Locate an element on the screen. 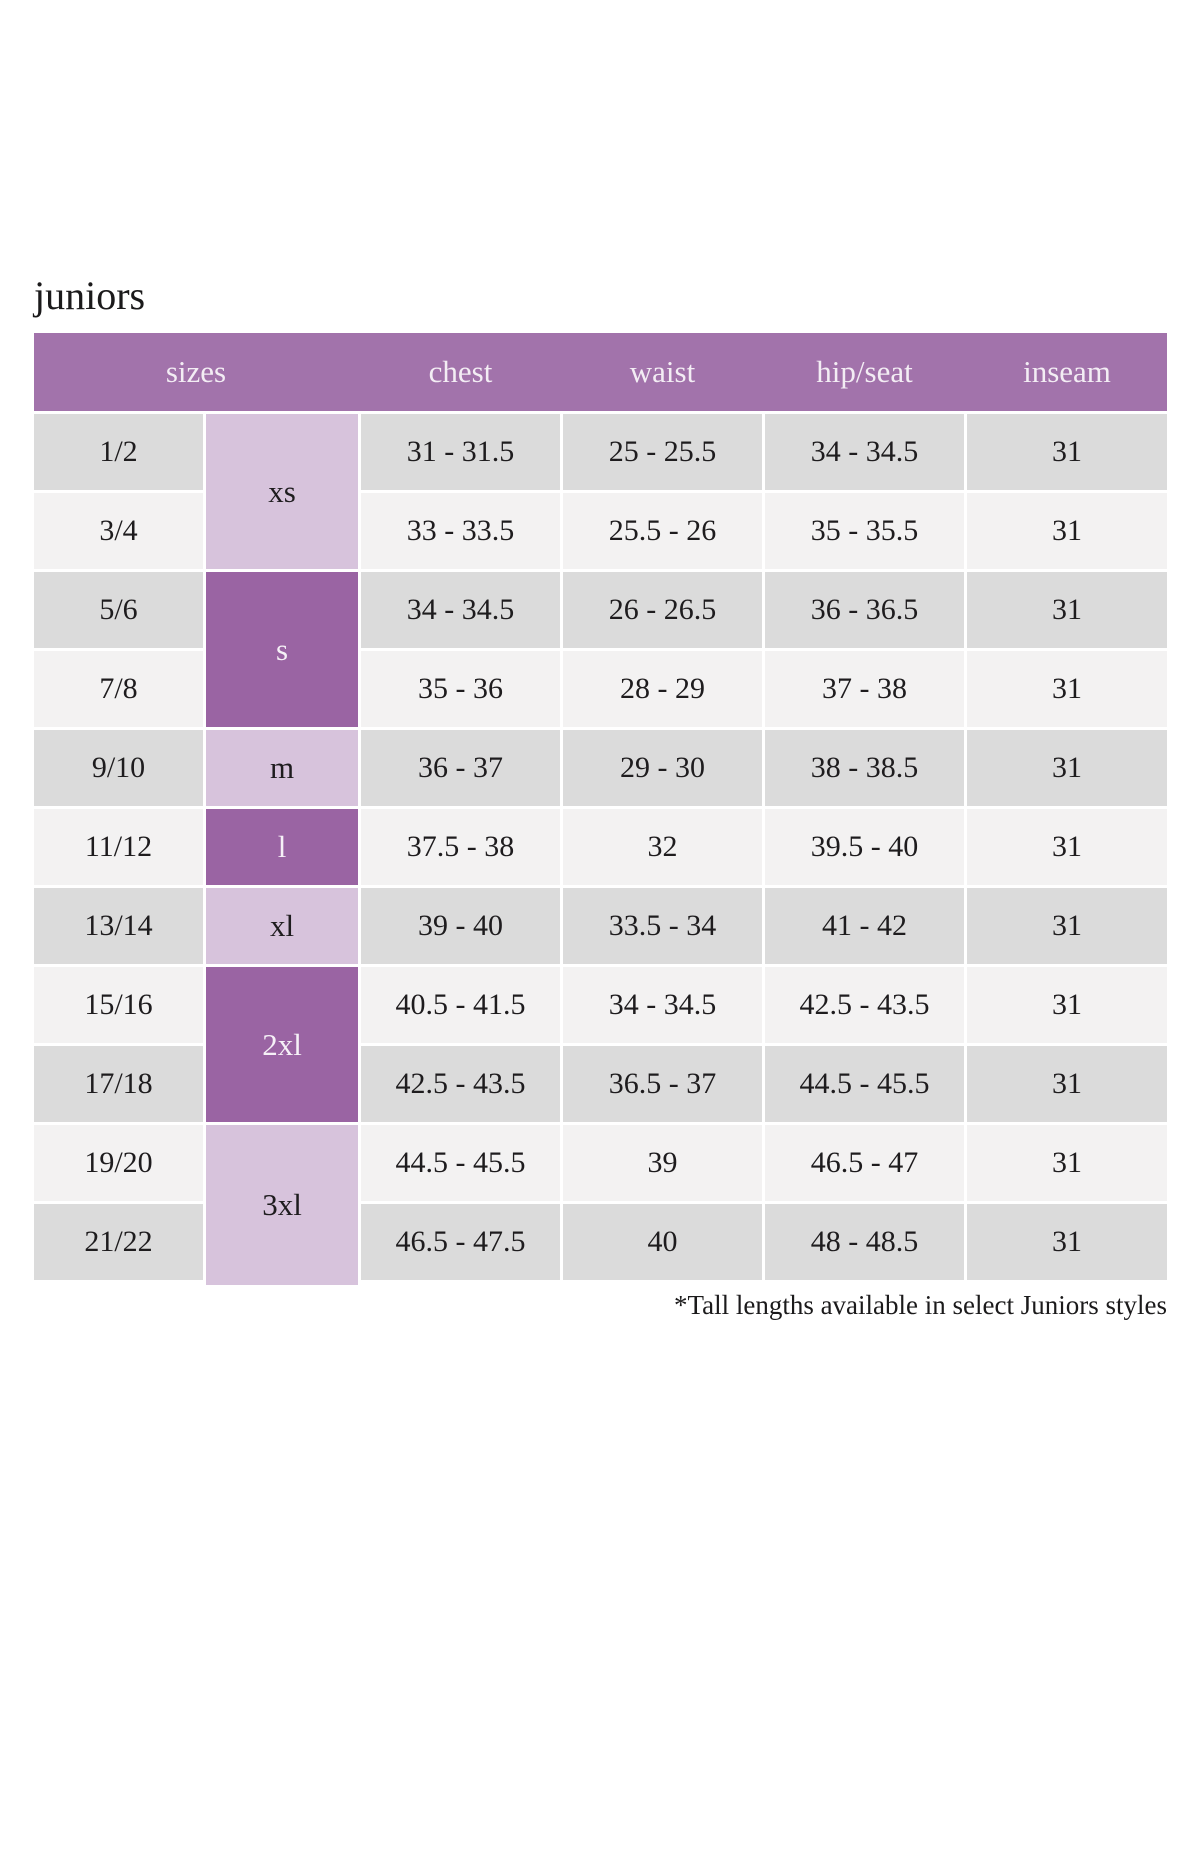 The image size is (1200, 1876). hip-seat-cell: 46.5 - 47 is located at coordinates (864, 1163).